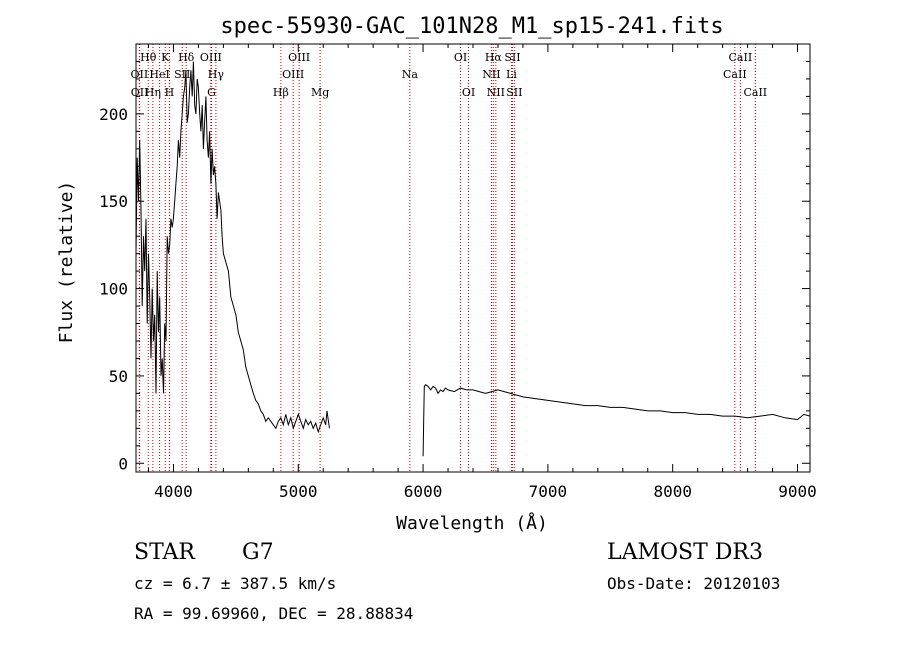 Image resolution: width=900 pixels, height=649 pixels. Describe the element at coordinates (548, 491) in the screenshot. I see `x-tick-label-3: 7000` at that location.